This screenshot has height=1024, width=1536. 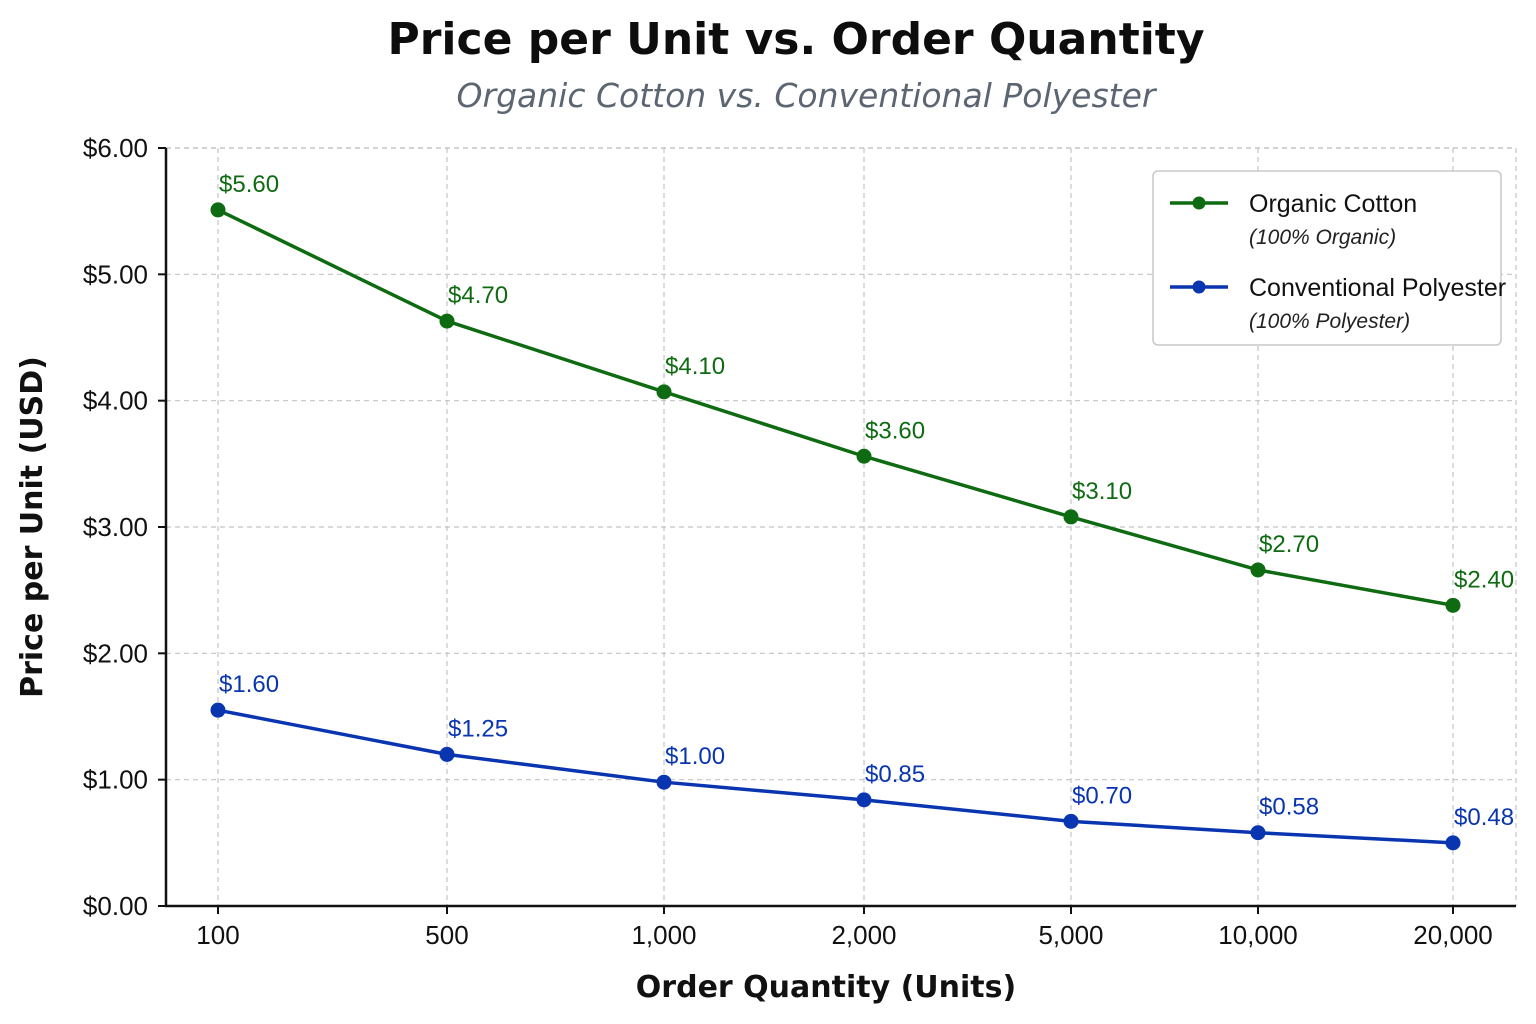 What do you see at coordinates (663, 935) in the screenshot?
I see `x-tick-label: 1,000` at bounding box center [663, 935].